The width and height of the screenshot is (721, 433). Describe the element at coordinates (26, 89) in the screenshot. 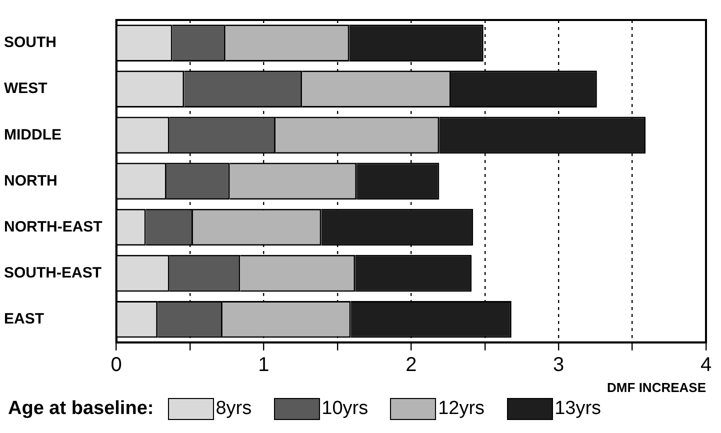

I see `y-tick-label: WEST` at that location.